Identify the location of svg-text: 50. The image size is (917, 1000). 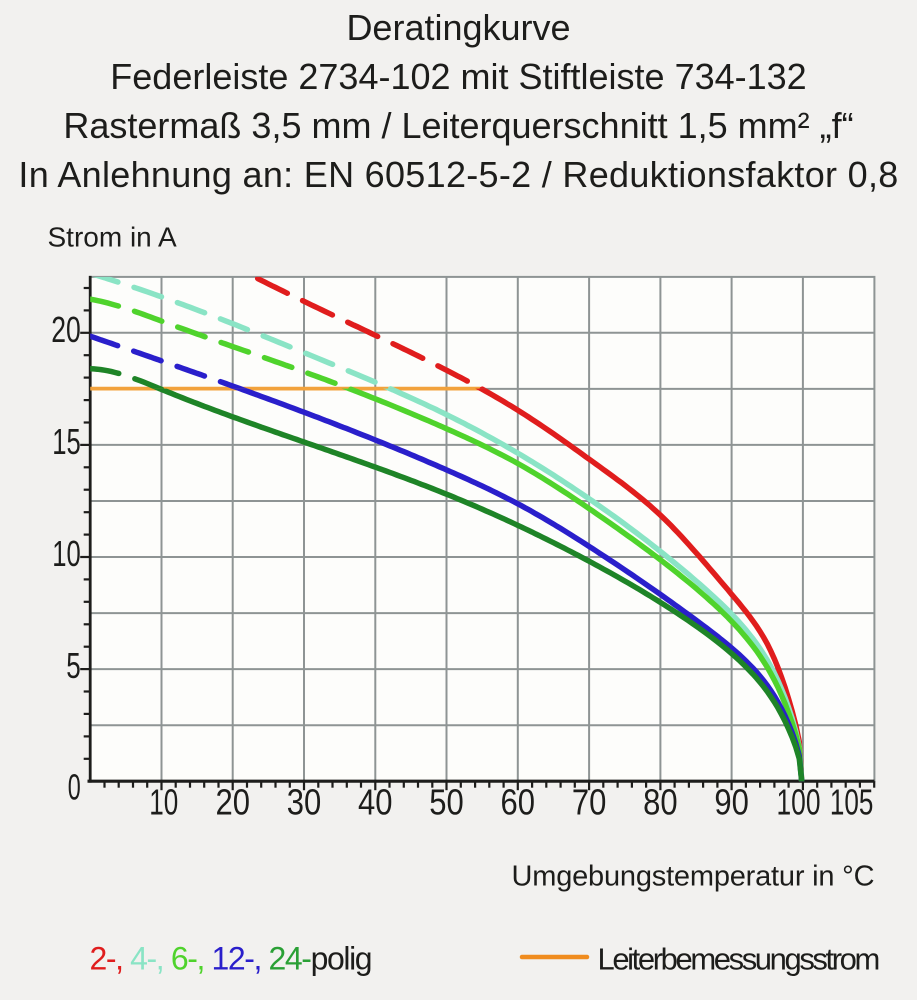
(446, 802).